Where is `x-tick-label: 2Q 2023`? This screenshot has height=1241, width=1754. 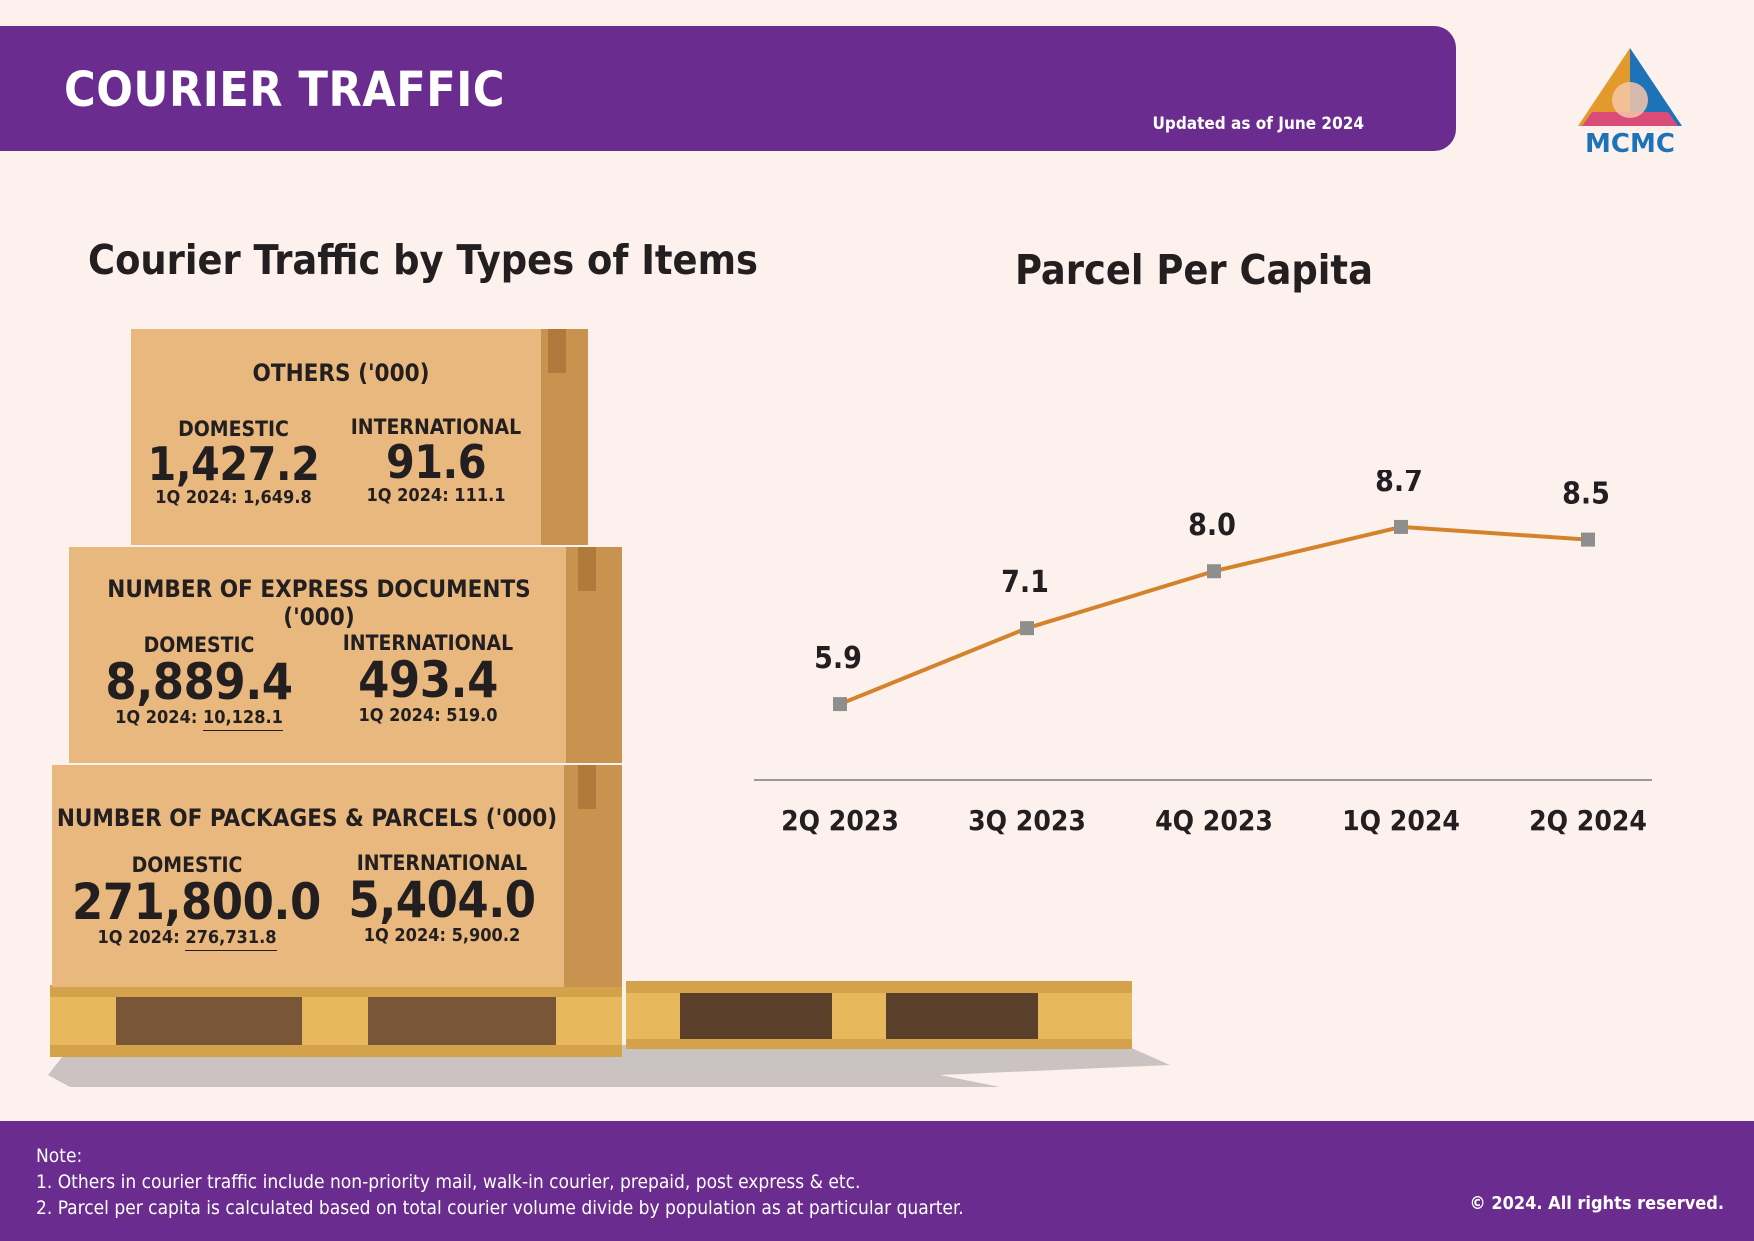 x-tick-label: 2Q 2023 is located at coordinates (840, 820).